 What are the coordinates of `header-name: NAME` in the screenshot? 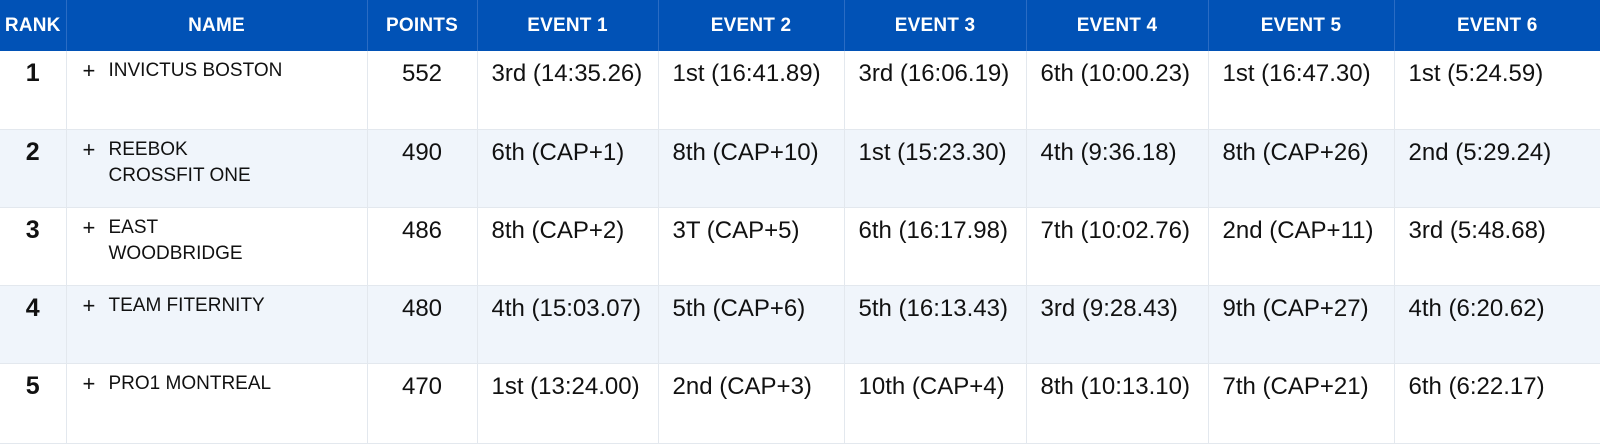 It's located at (217, 25).